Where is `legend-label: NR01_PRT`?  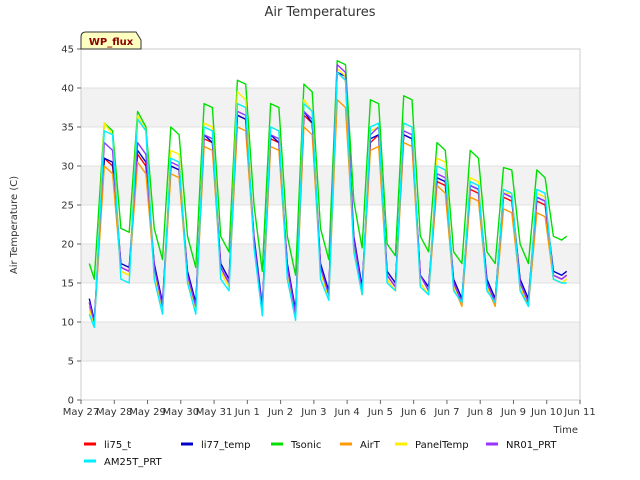
legend-label: NR01_PRT is located at coordinates (531, 445).